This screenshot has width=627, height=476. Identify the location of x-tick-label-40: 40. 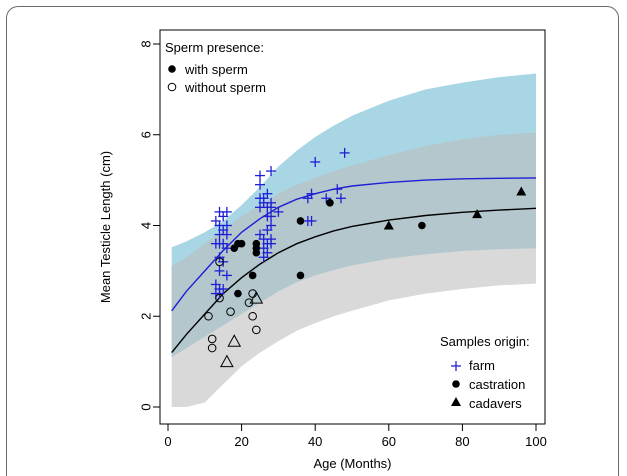
(315, 441).